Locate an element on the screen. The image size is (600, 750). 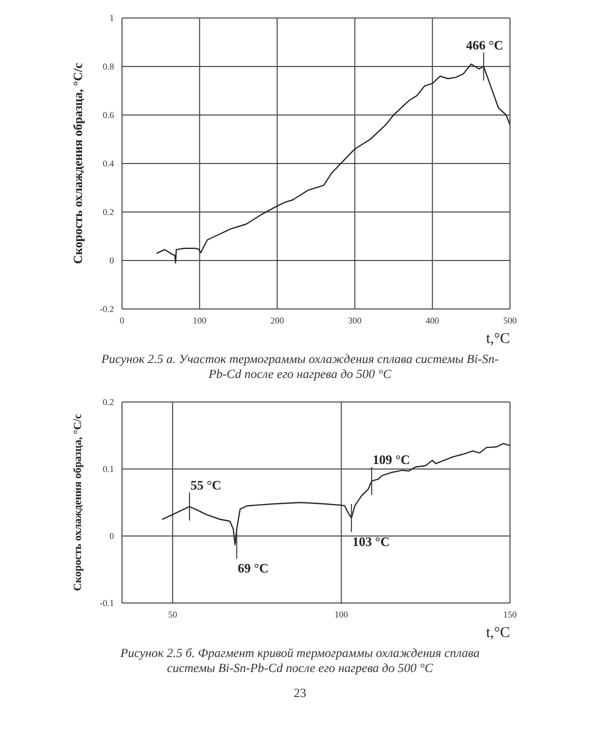
x-tick-label: 500 is located at coordinates (510, 320).